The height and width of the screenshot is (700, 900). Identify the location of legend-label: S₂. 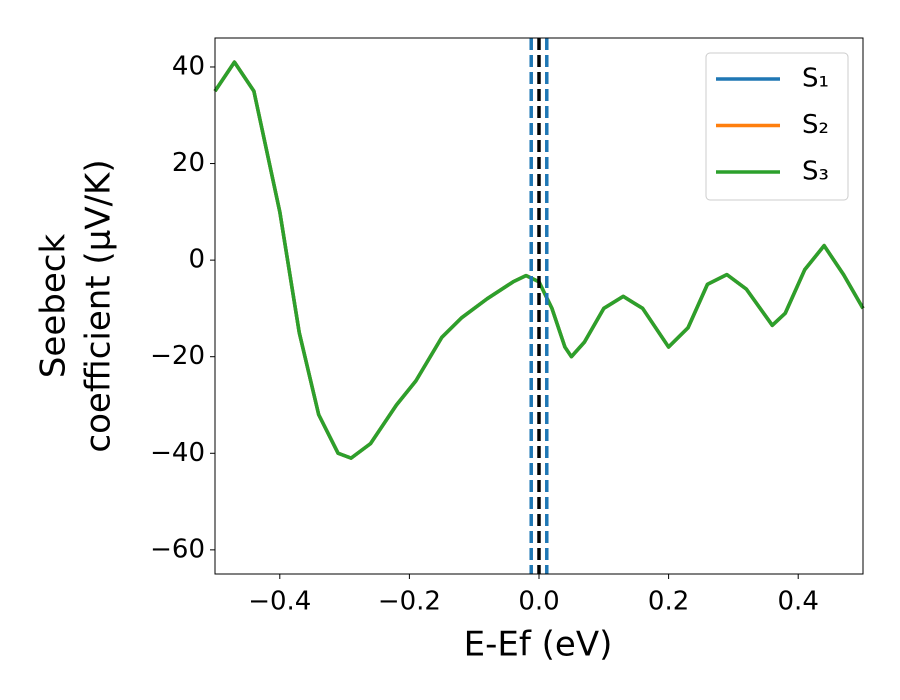
(815, 125).